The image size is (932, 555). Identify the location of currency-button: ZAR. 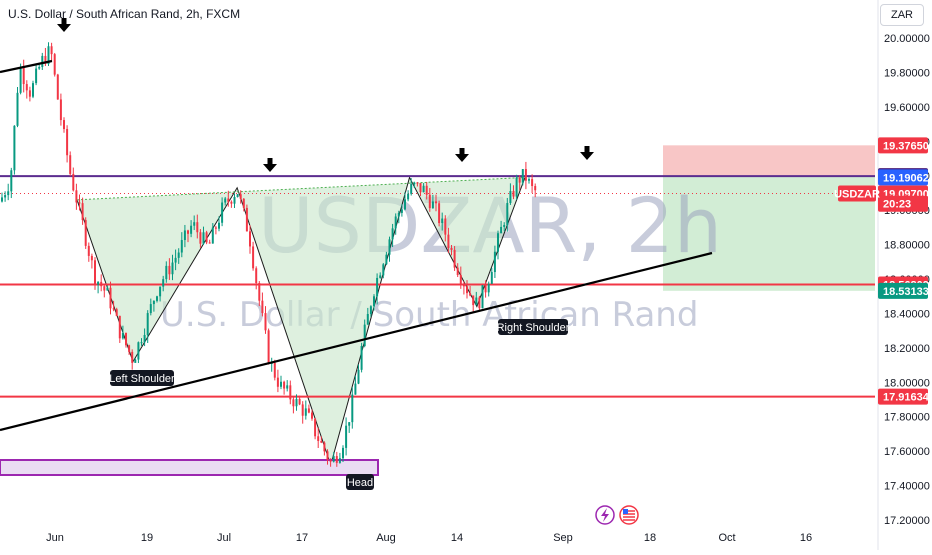
(902, 15).